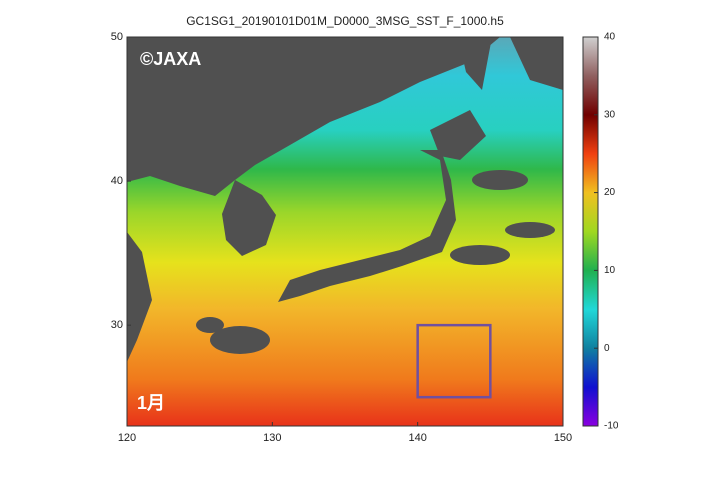 The height and width of the screenshot is (480, 720). What do you see at coordinates (151, 403) in the screenshot?
I see `month-label: 1月` at bounding box center [151, 403].